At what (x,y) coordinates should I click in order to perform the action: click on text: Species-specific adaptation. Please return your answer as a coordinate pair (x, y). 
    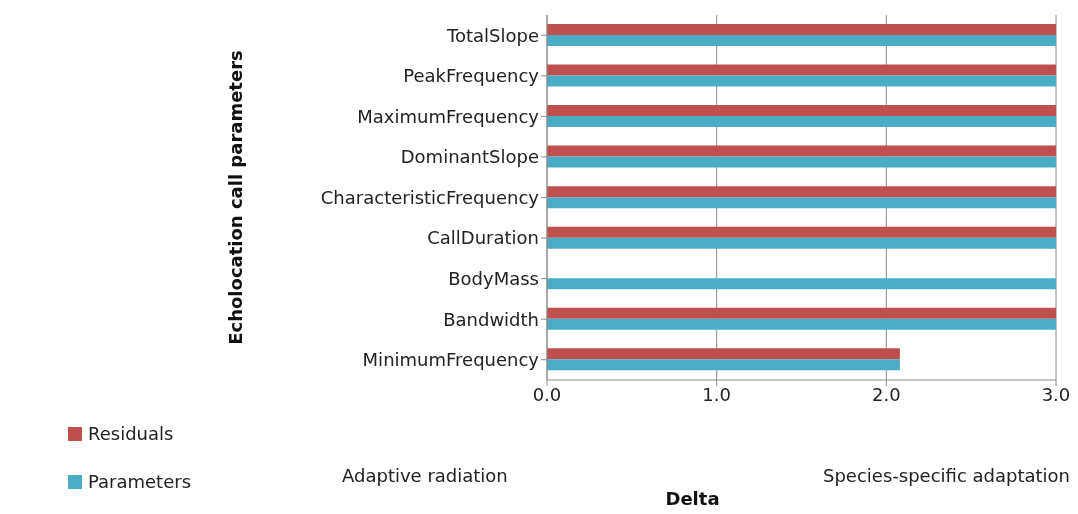
    Looking at the image, I should click on (946, 475).